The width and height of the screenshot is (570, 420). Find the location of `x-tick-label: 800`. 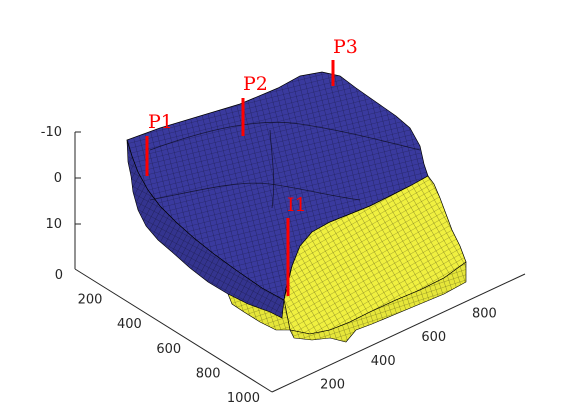

x-tick-label: 800 is located at coordinates (484, 314).